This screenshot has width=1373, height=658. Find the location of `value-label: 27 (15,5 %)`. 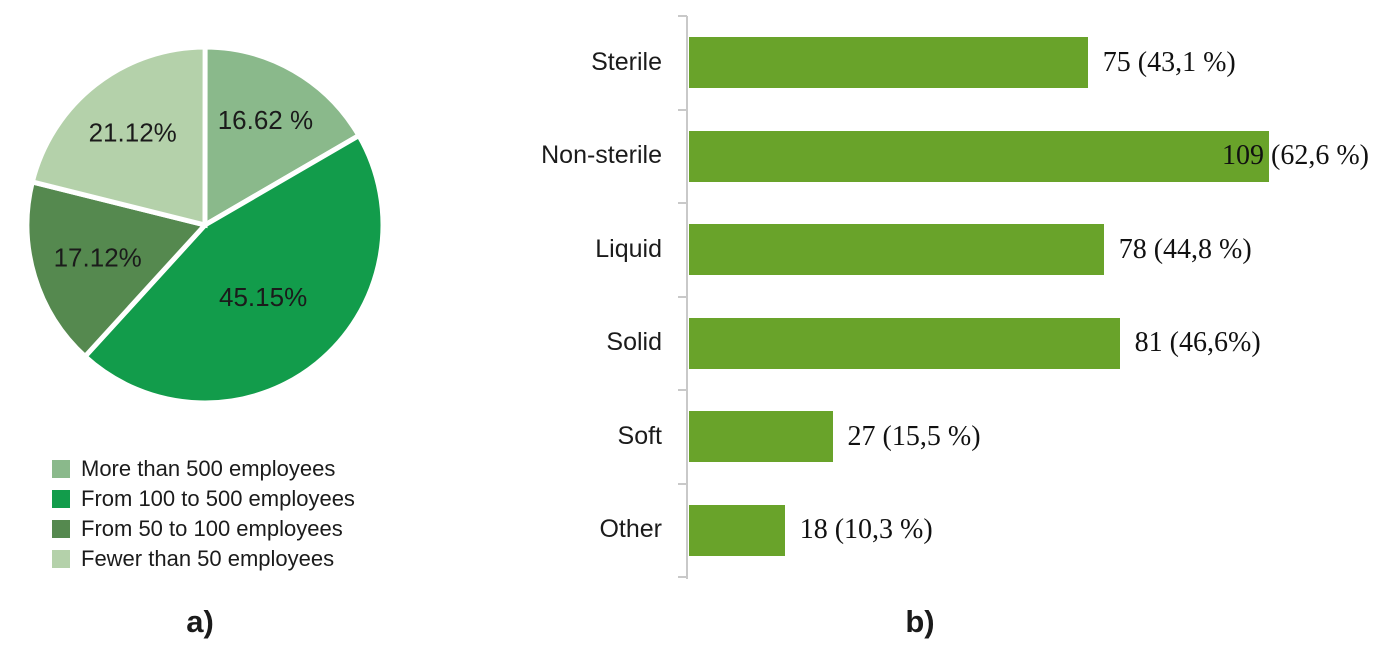

value-label: 27 (15,5 %) is located at coordinates (914, 436).